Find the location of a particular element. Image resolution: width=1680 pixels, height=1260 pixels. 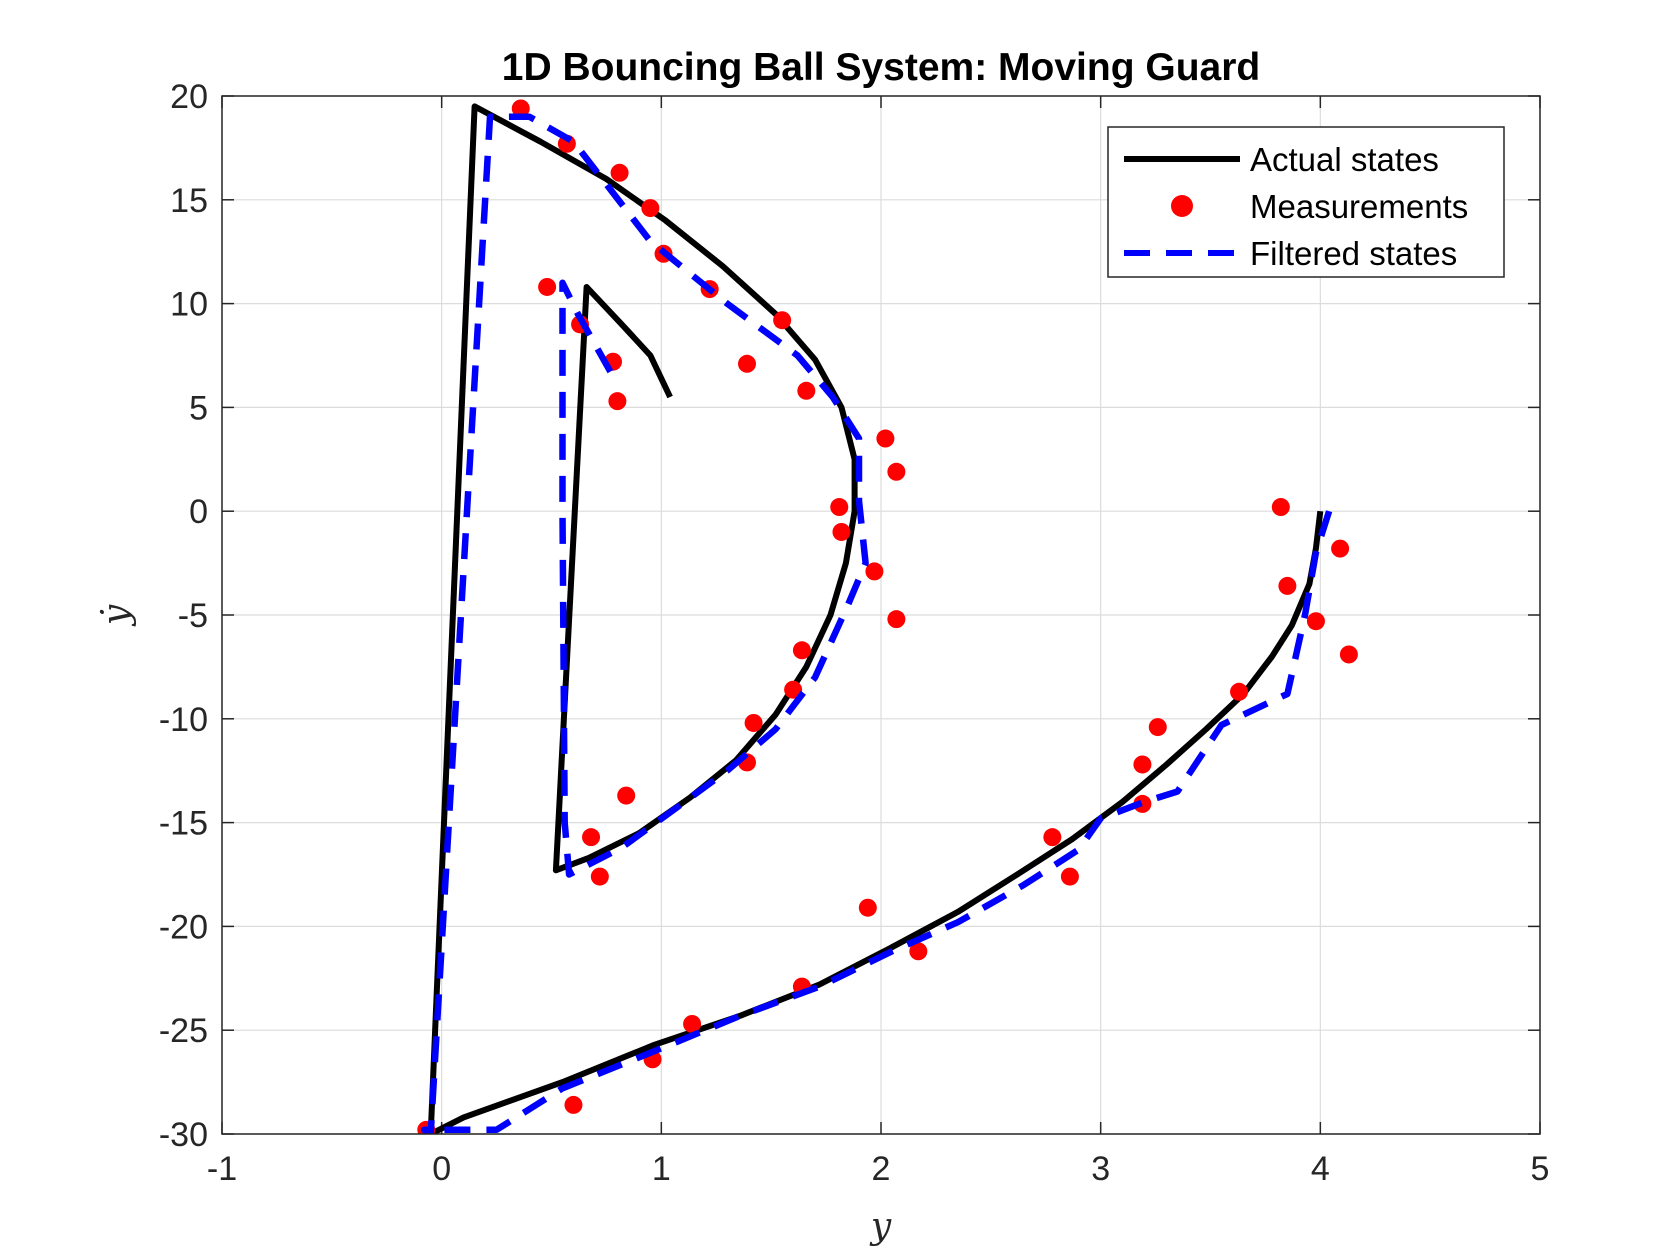

y-tick-label: 15 is located at coordinates (189, 201).